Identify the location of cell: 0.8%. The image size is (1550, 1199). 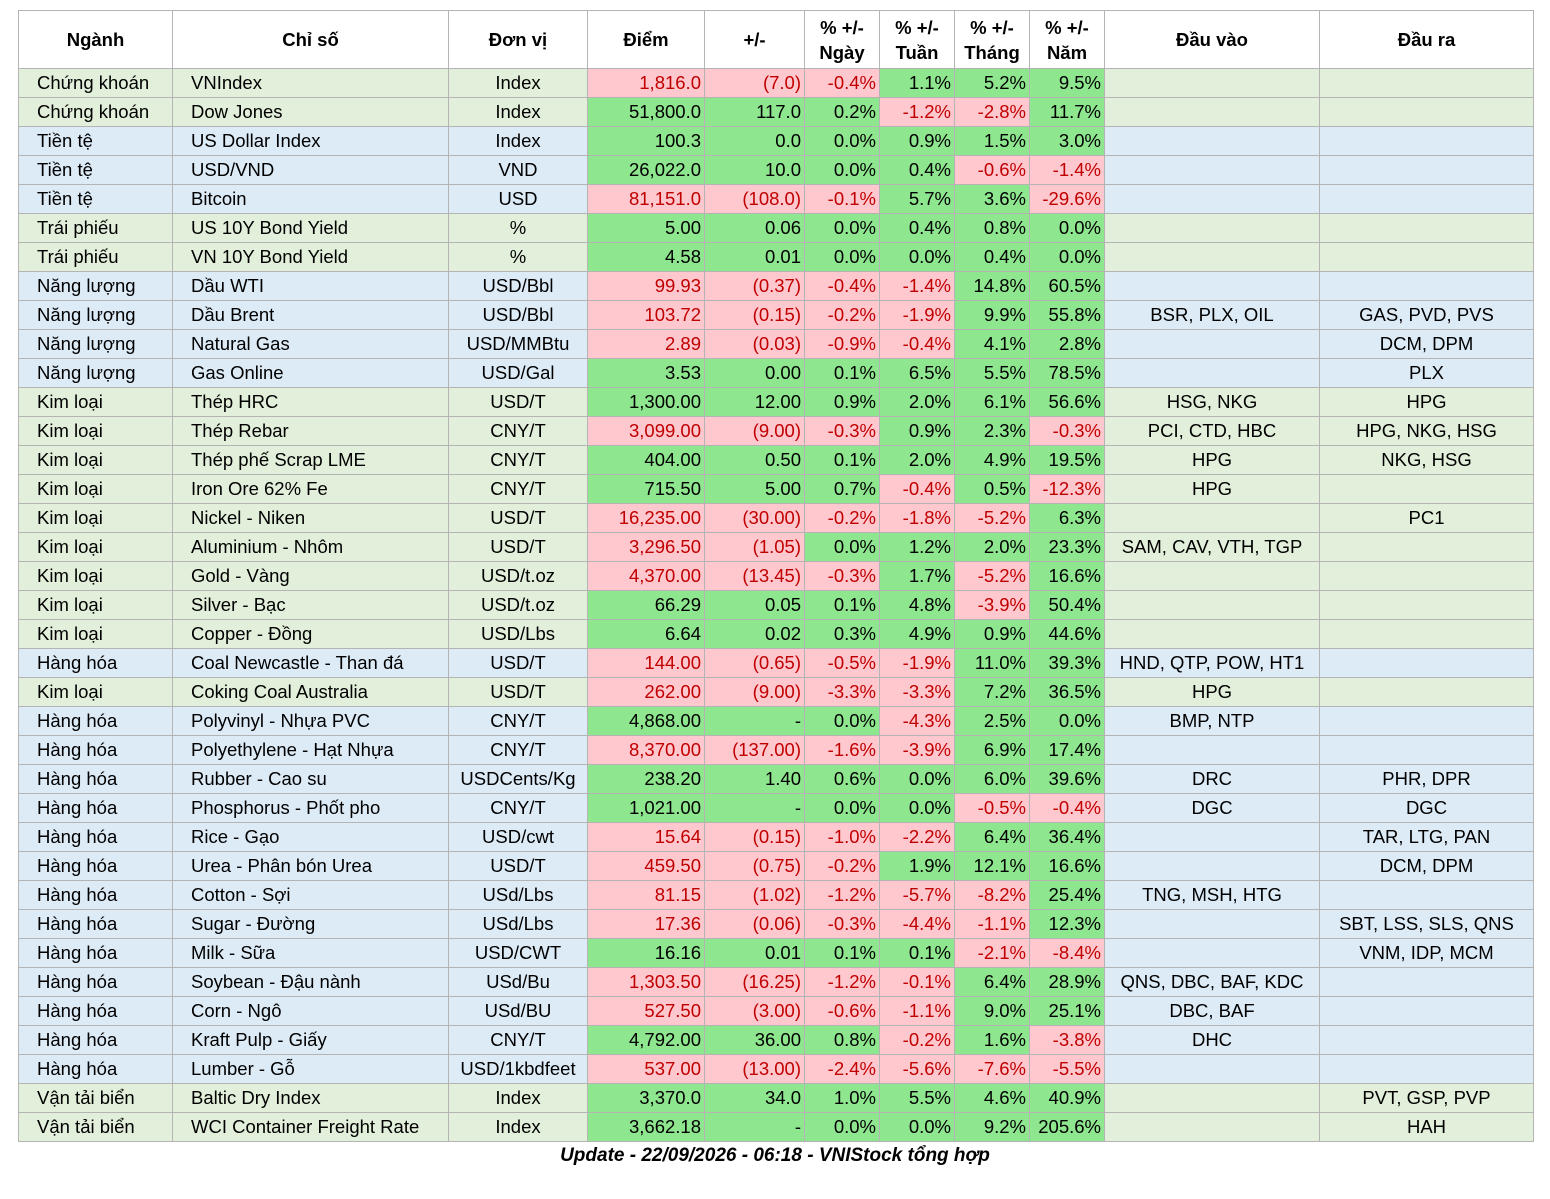
(992, 228).